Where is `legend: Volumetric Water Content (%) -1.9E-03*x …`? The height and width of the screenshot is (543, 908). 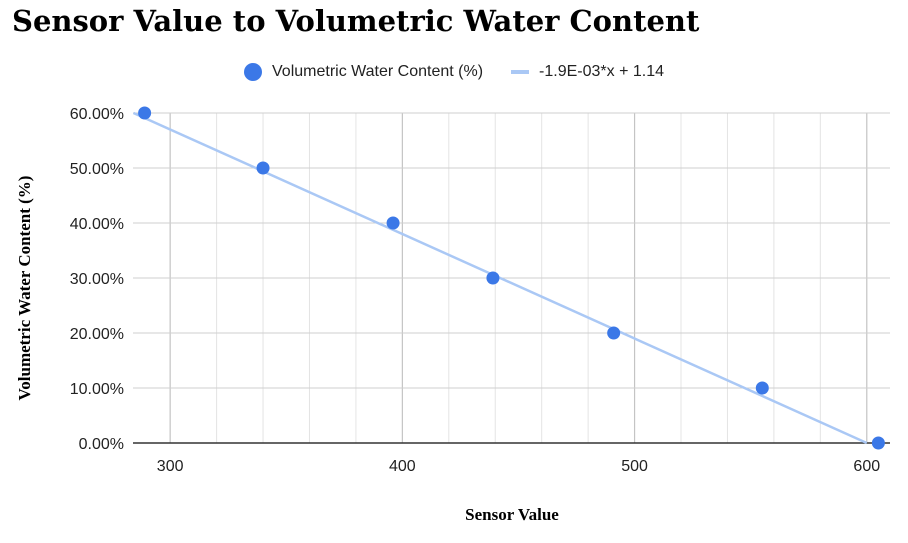 legend: Volumetric Water Content (%) -1.9E-03*x … is located at coordinates (454, 72).